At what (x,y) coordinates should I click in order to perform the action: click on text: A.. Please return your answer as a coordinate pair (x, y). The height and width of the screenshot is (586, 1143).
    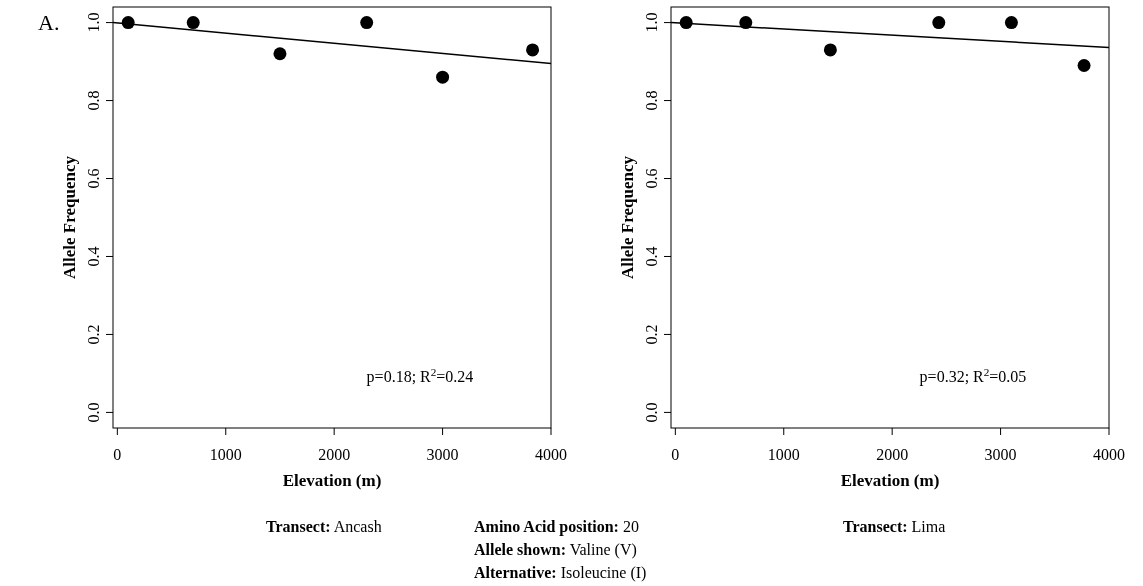
    Looking at the image, I should click on (49, 22).